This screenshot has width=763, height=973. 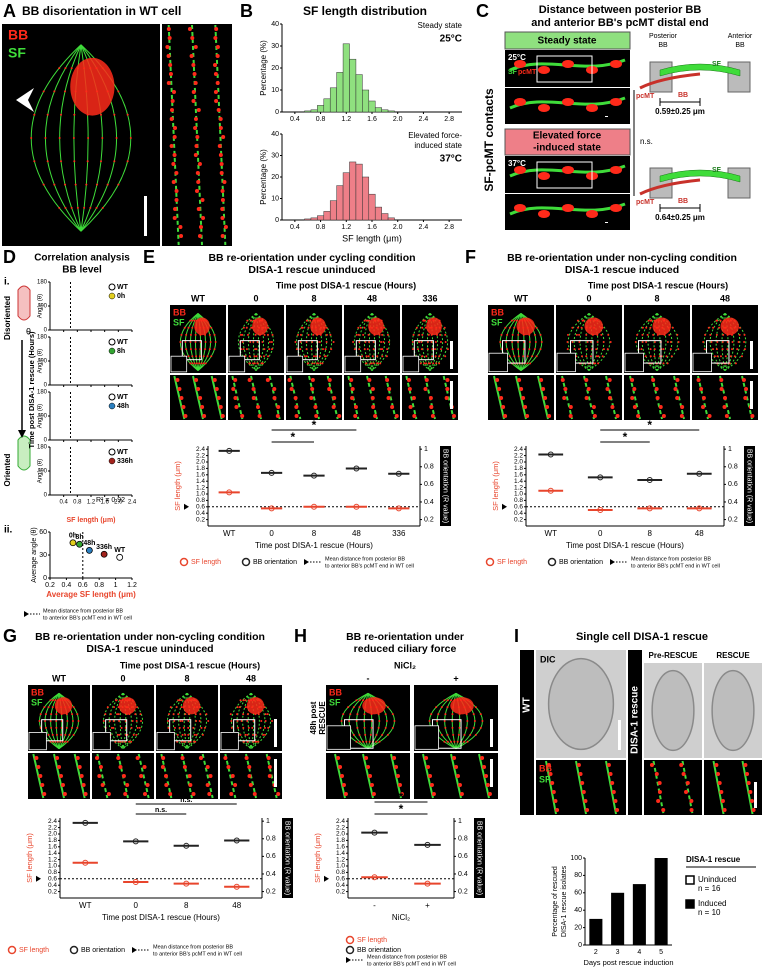 What do you see at coordinates (518, 468) in the screenshot?
I see `y-tick-label: 1.8` at bounding box center [518, 468].